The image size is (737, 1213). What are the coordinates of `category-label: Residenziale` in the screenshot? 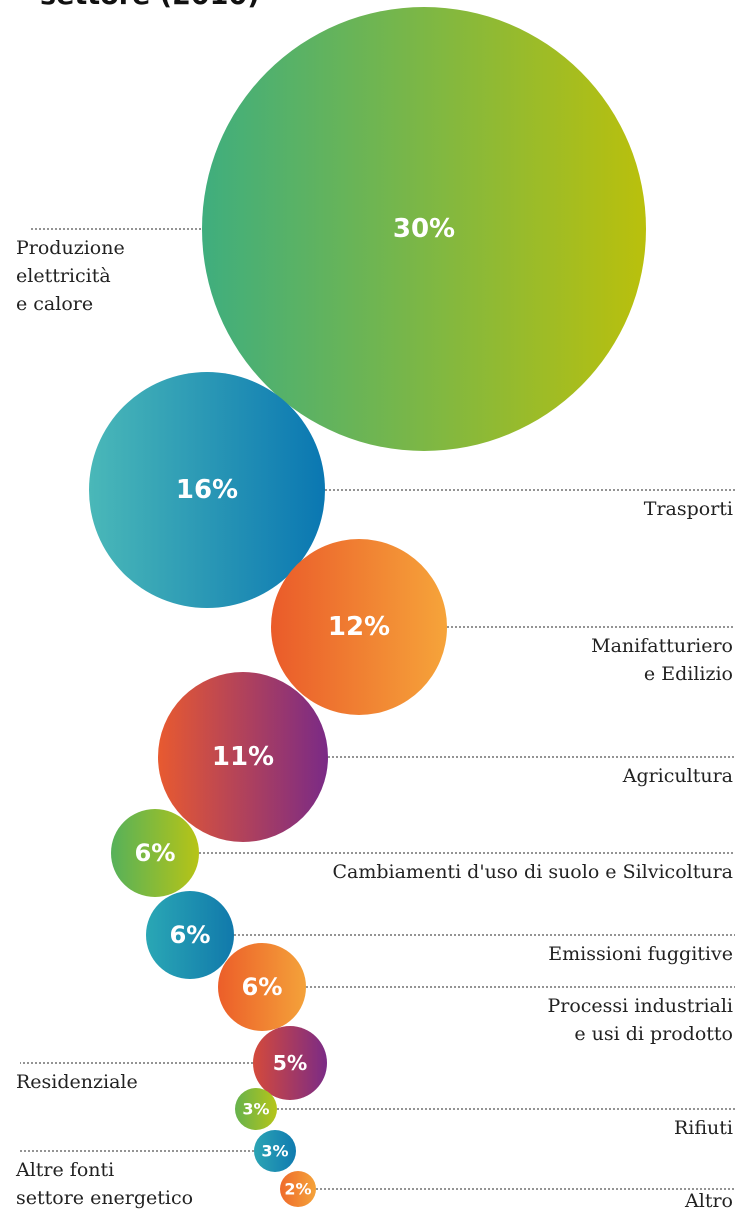 It's located at (77, 1082).